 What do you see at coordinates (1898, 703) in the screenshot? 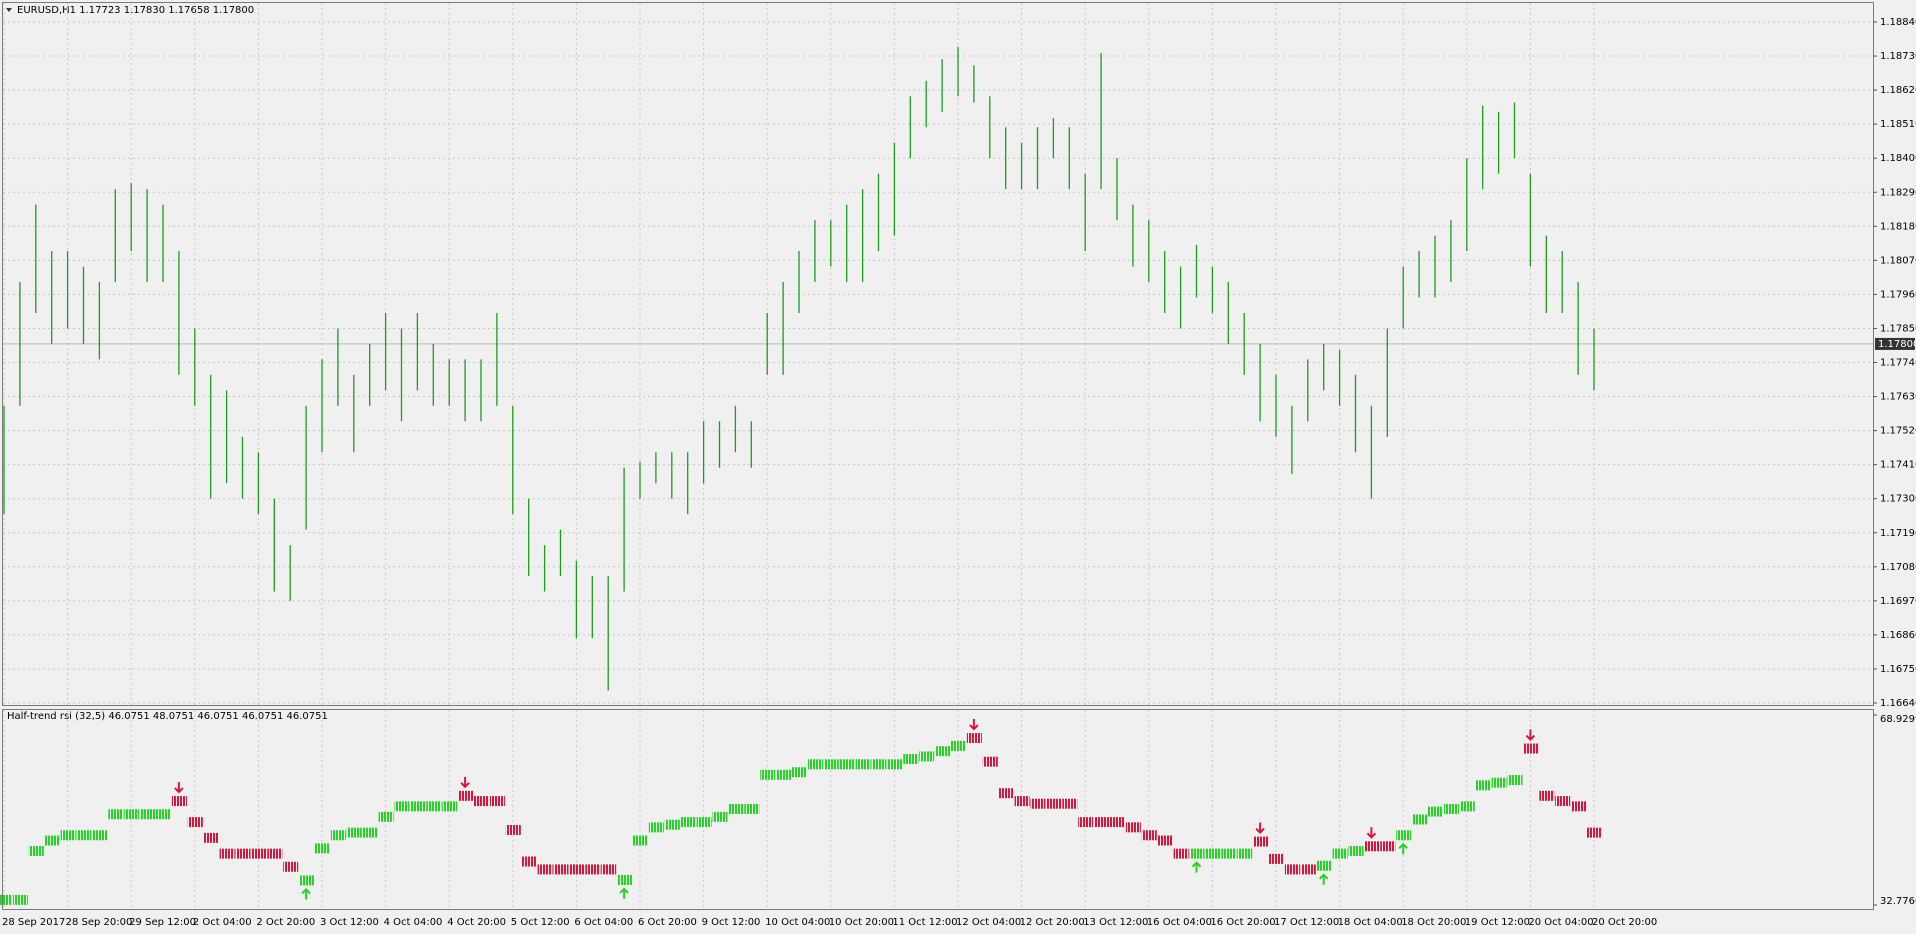
I see `y-tick-label: 1.16640` at bounding box center [1898, 703].